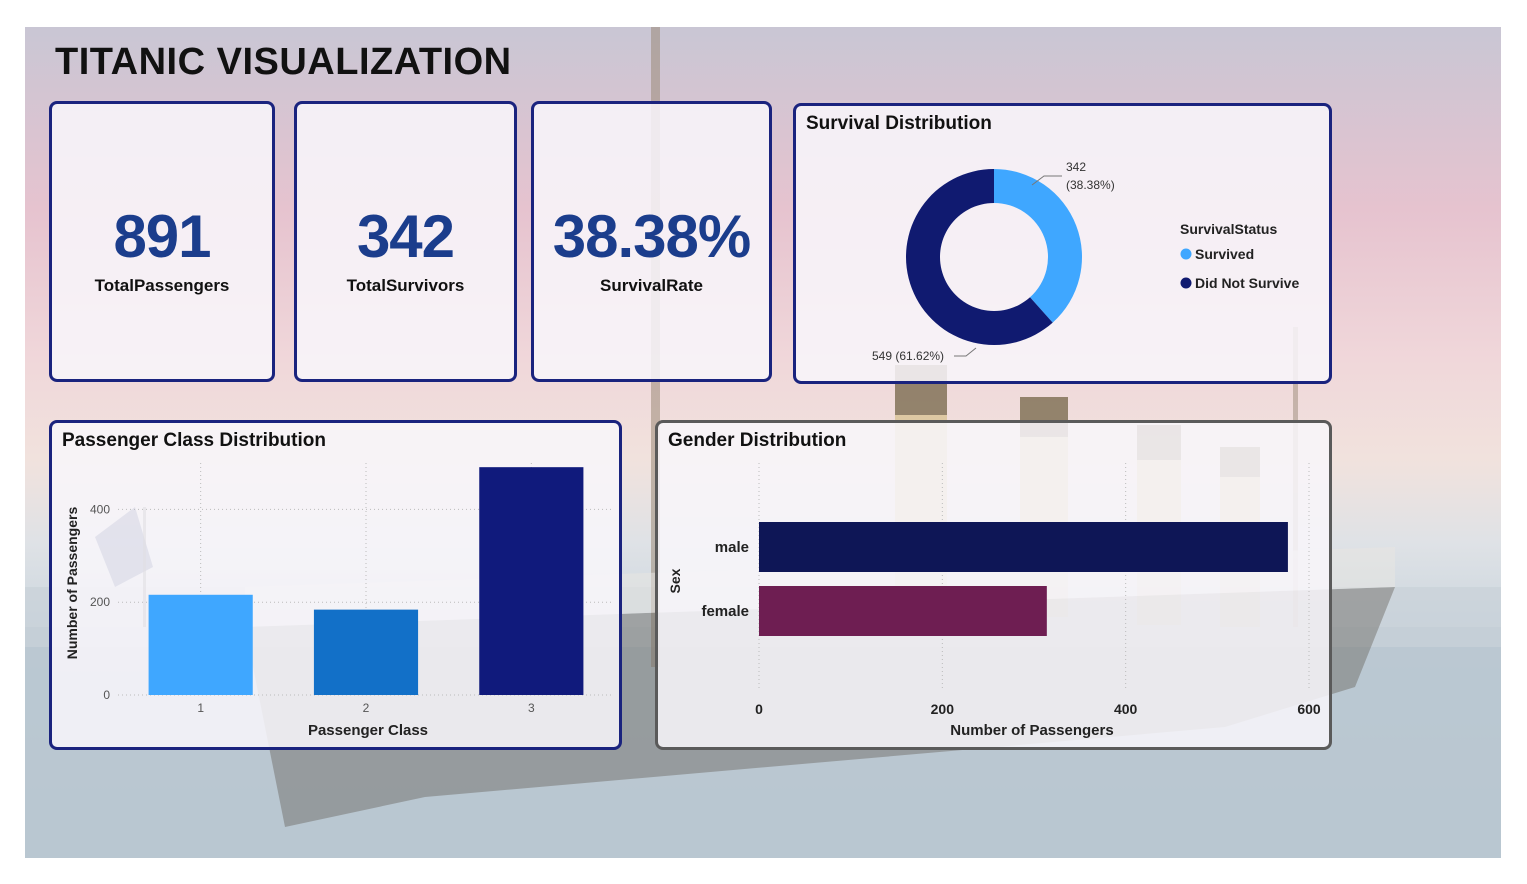 The width and height of the screenshot is (1527, 884). What do you see at coordinates (1031, 730) in the screenshot?
I see `x-axis-title: Number of Passengers` at bounding box center [1031, 730].